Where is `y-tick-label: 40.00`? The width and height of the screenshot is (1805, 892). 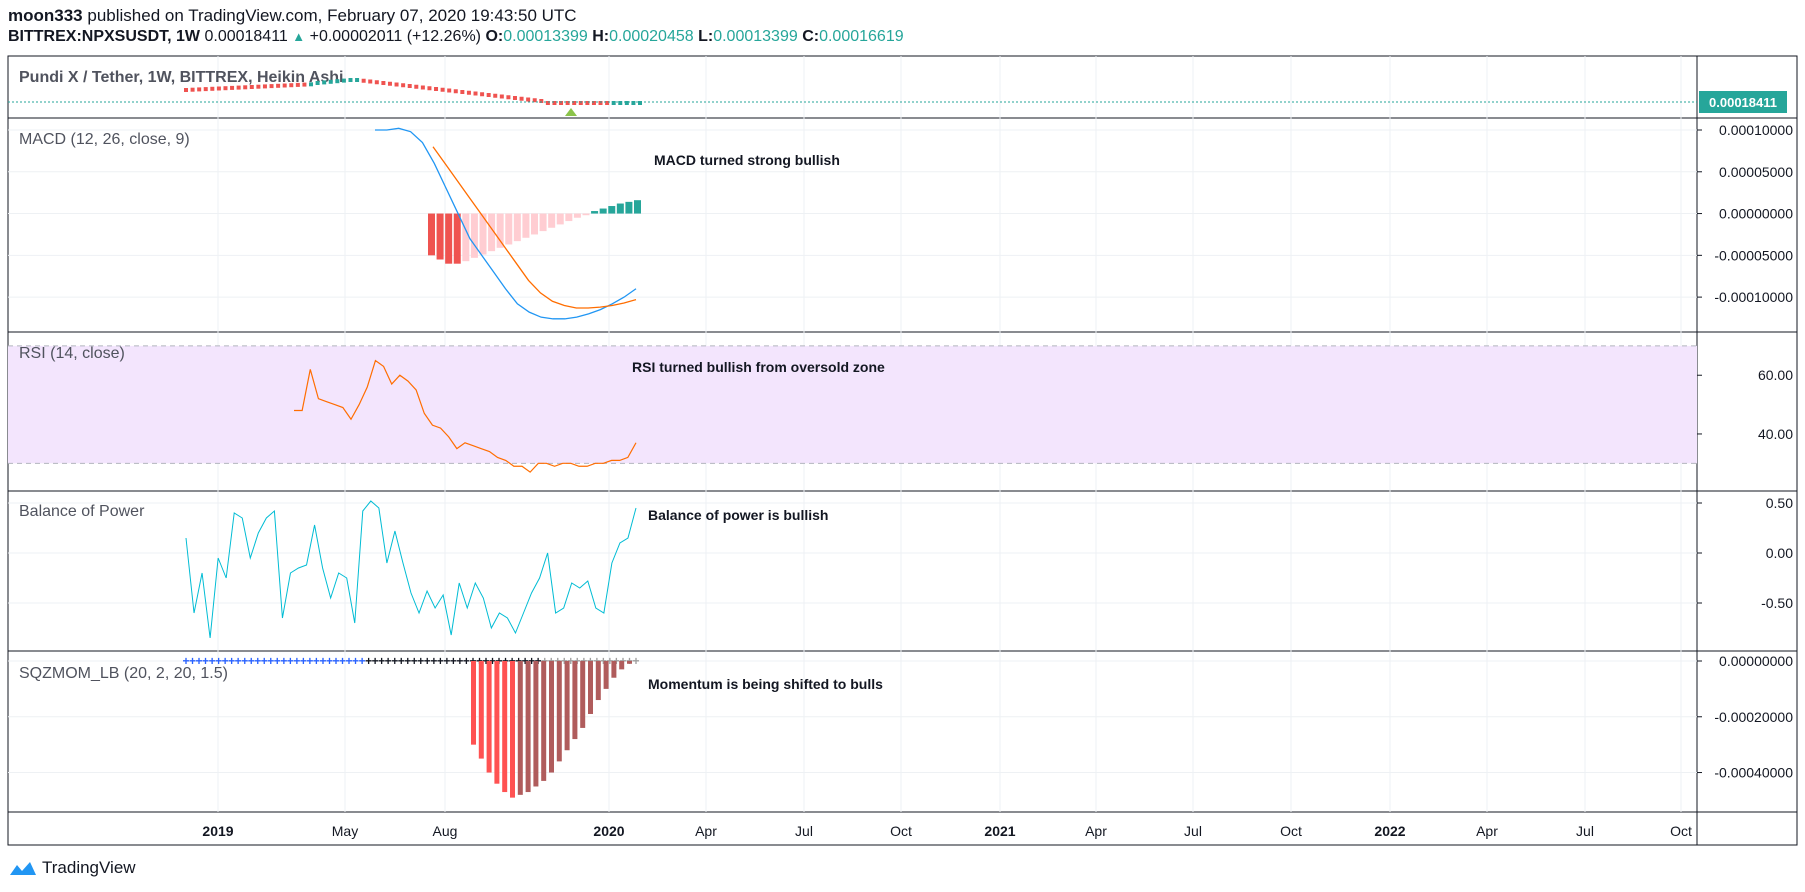
y-tick-label: 40.00 is located at coordinates (1775, 434).